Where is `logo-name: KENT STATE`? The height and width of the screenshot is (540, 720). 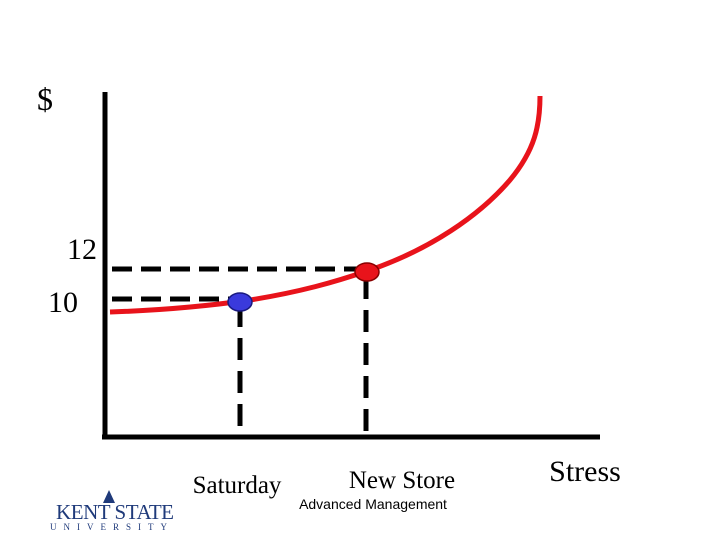 logo-name: KENT STATE is located at coordinates (115, 512).